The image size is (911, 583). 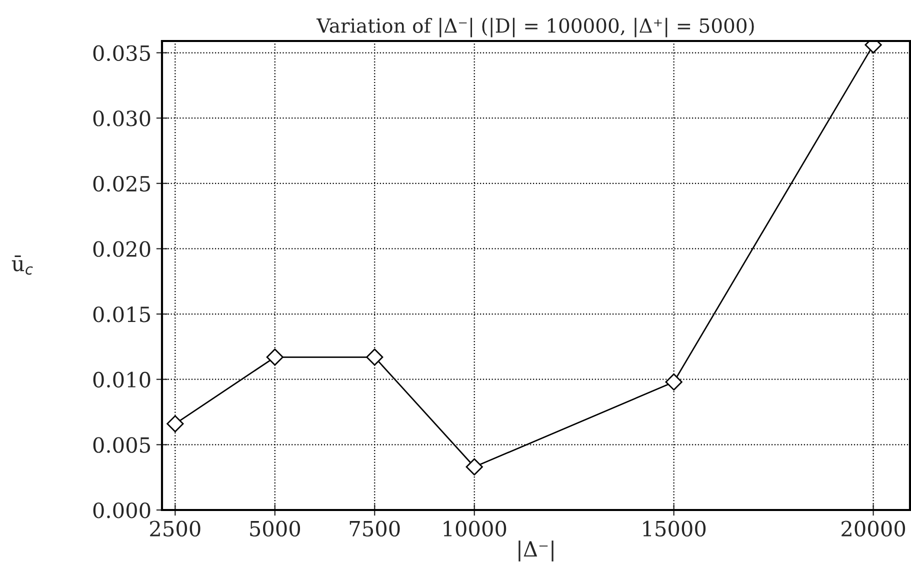 I want to click on y-tick-label: 0.030, so click(x=121, y=118).